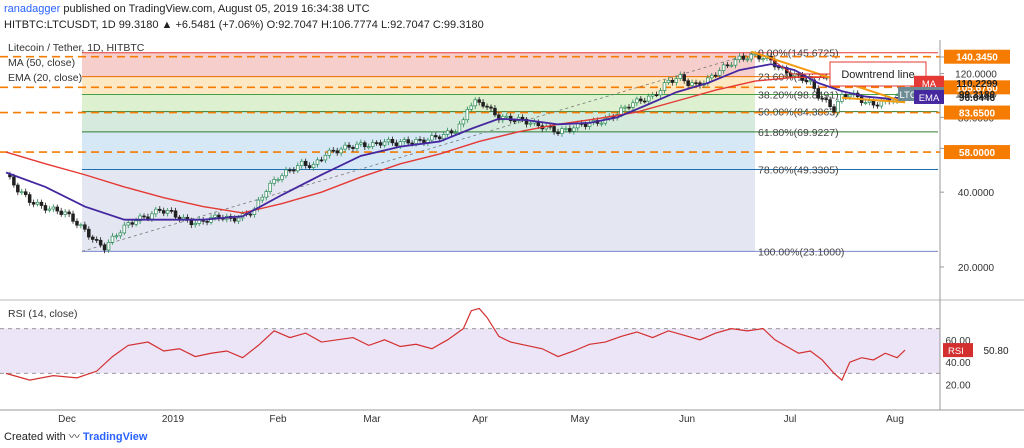 The width and height of the screenshot is (1024, 448). I want to click on level-tag-label: 105.6760, so click(977, 88).